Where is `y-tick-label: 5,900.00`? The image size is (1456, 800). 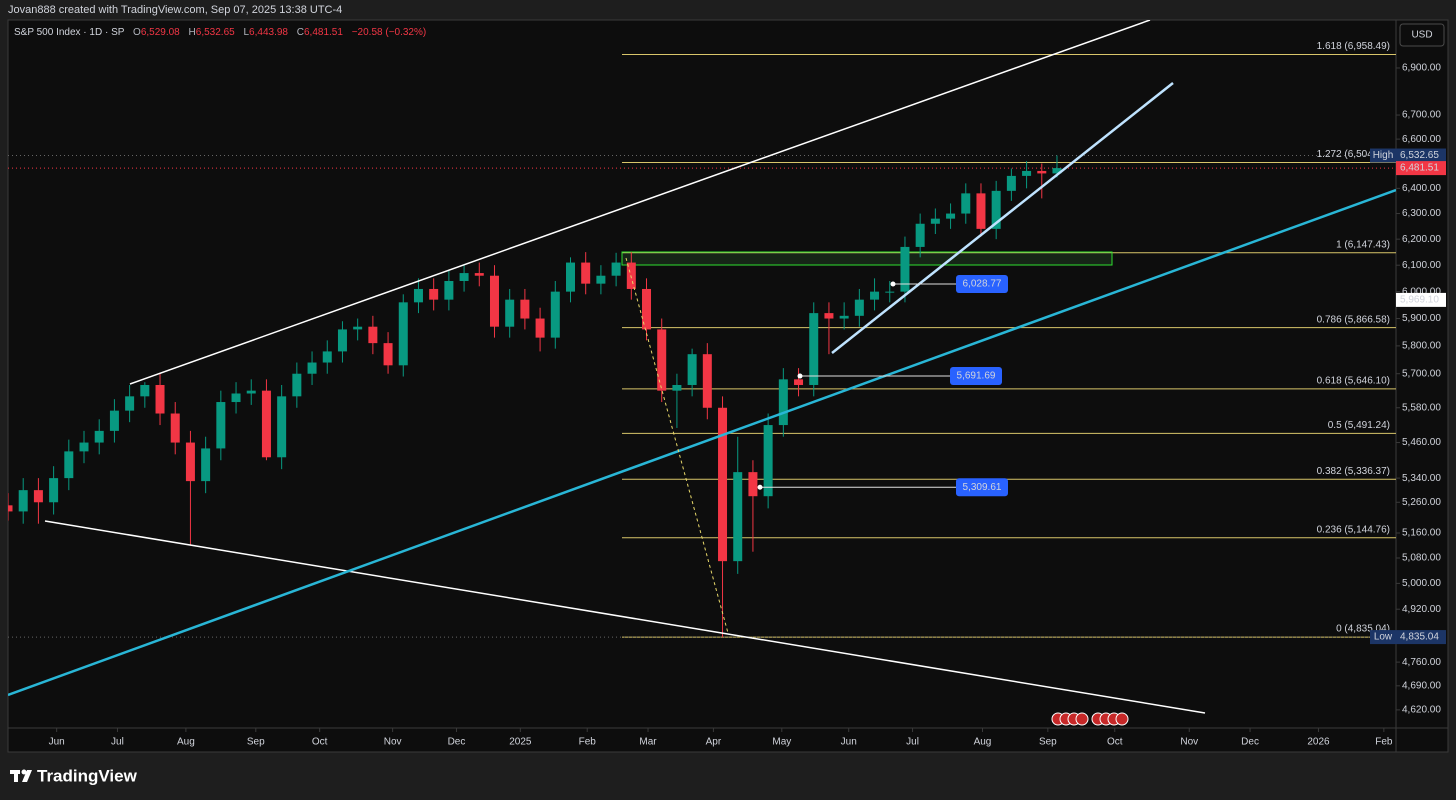 y-tick-label: 5,900.00 is located at coordinates (1421, 318).